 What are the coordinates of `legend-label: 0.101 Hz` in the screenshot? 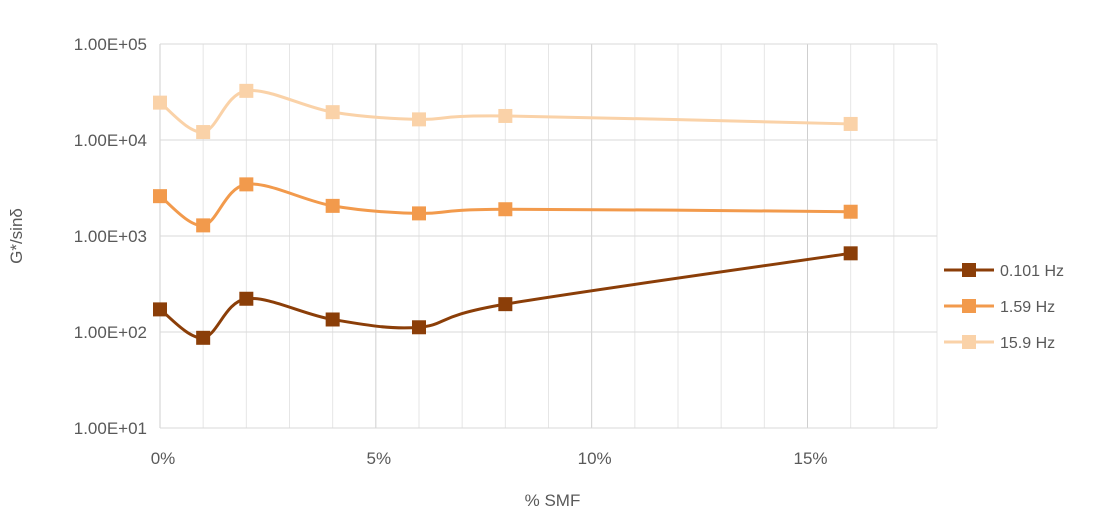 It's located at (1032, 271).